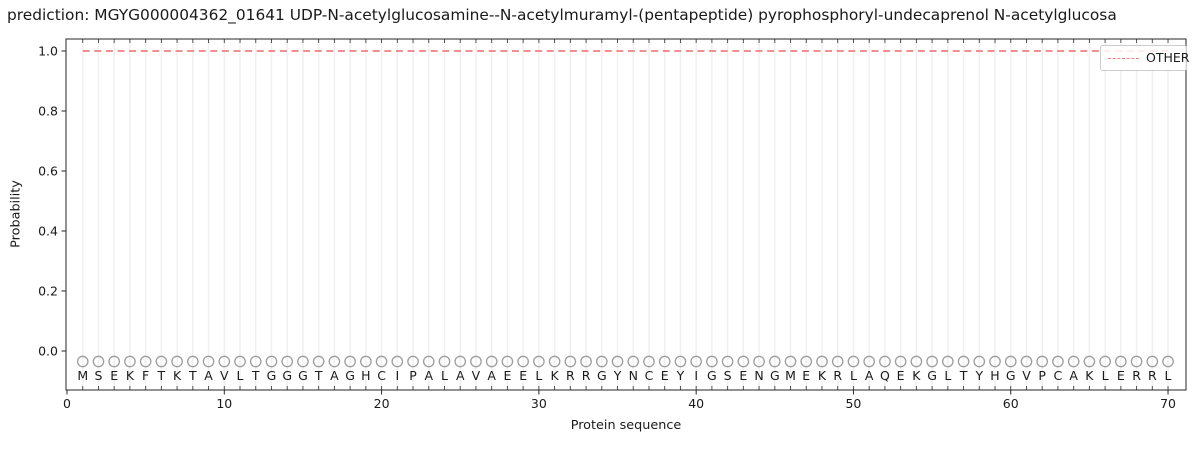 Image resolution: width=1200 pixels, height=450 pixels. What do you see at coordinates (16, 214) in the screenshot?
I see `y-axis-label: Probability` at bounding box center [16, 214].